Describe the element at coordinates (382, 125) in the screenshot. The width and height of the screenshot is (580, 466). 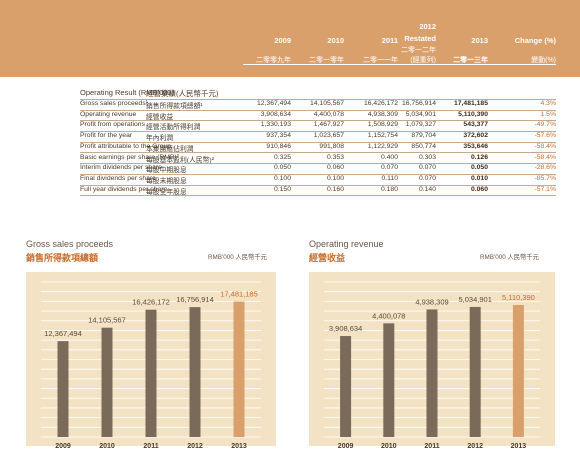
I see `row-value: 1,508,929` at that location.